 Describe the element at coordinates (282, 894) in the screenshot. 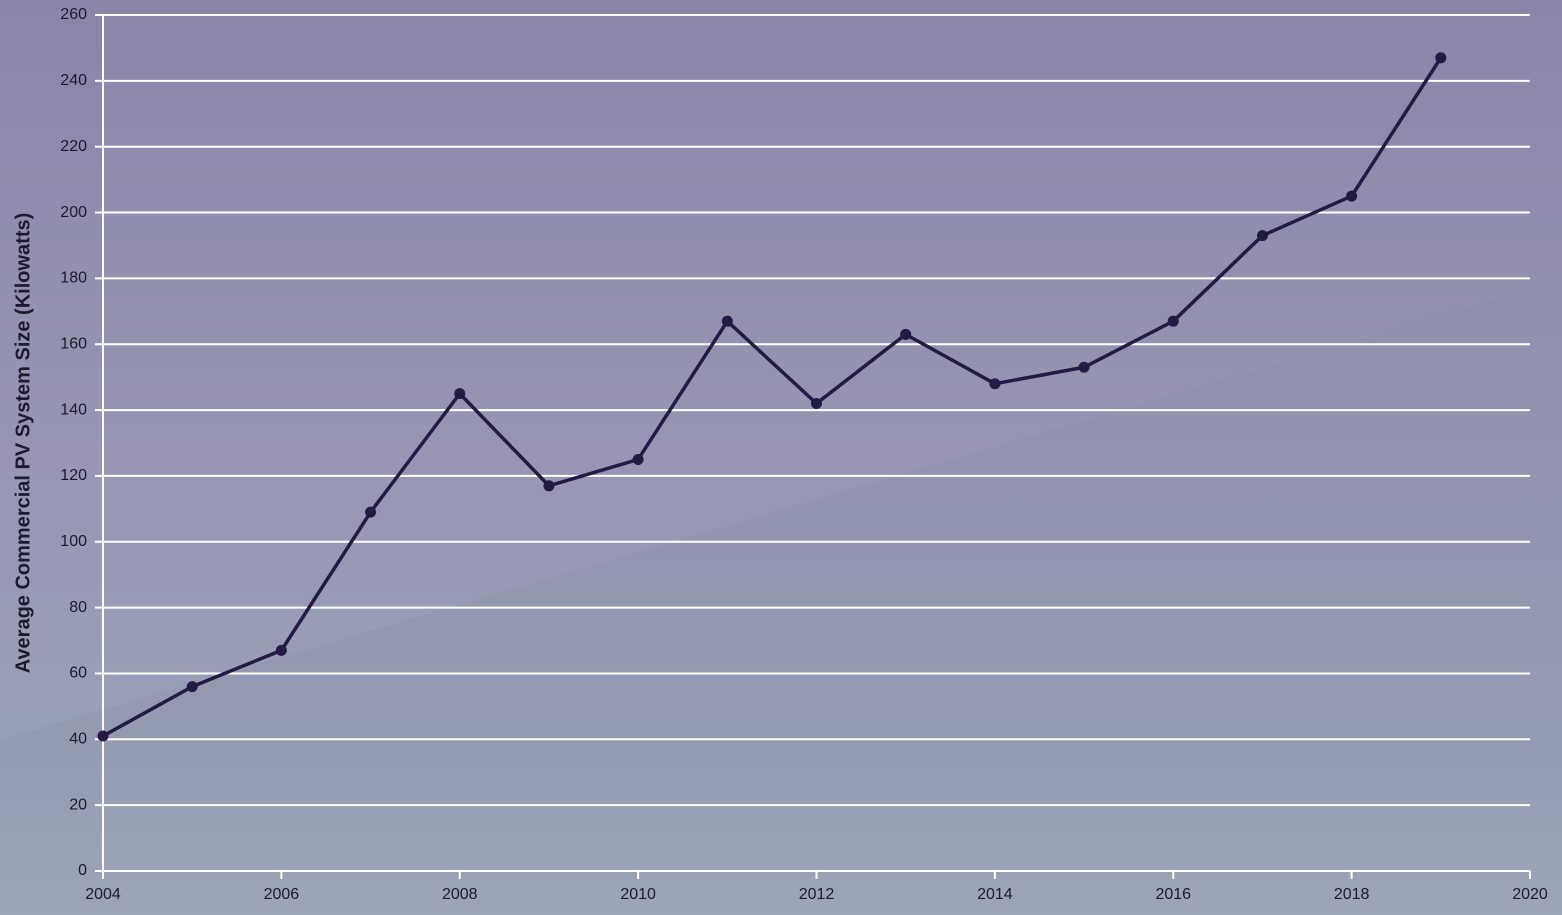

I see `x-tick-label: 2006` at that location.